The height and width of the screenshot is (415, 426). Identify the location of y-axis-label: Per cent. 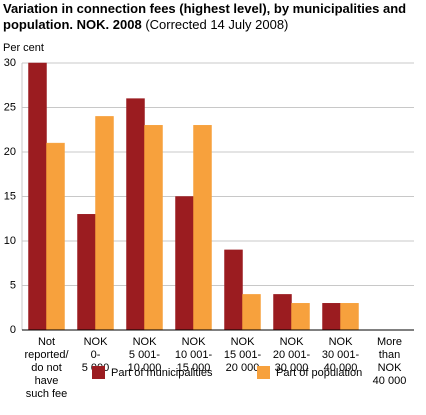
(23, 48).